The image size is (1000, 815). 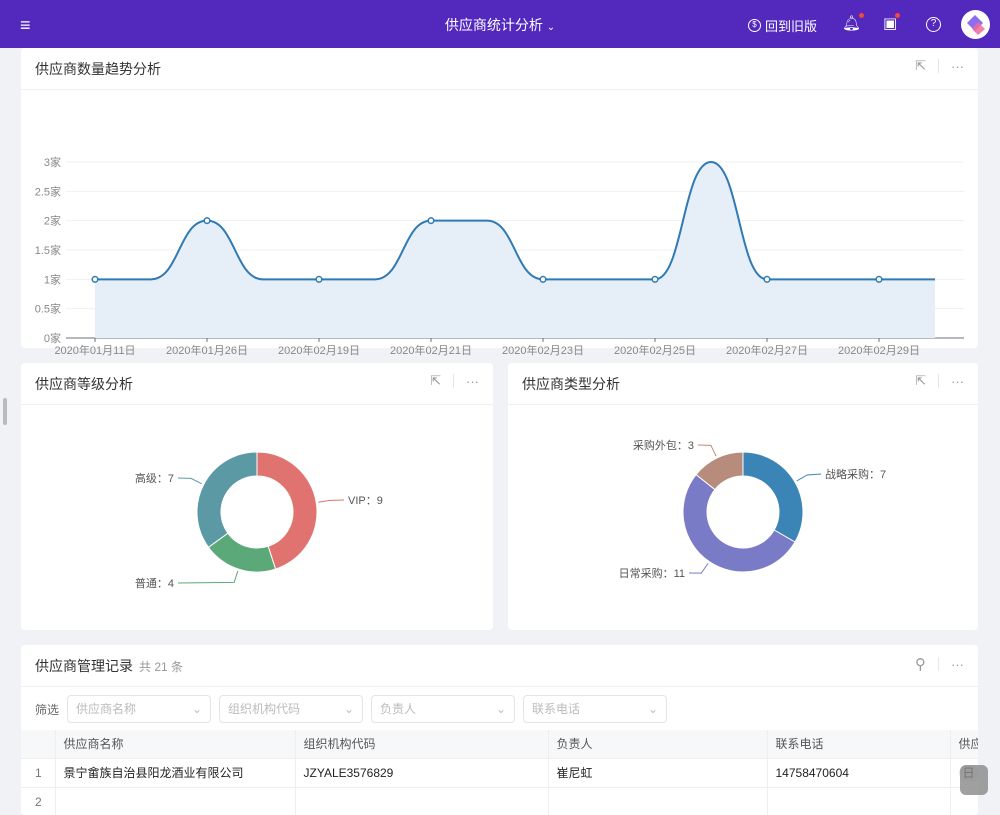 What do you see at coordinates (291, 709) in the screenshot?
I see `filter-org-code: 组织机构代码 ⌄` at bounding box center [291, 709].